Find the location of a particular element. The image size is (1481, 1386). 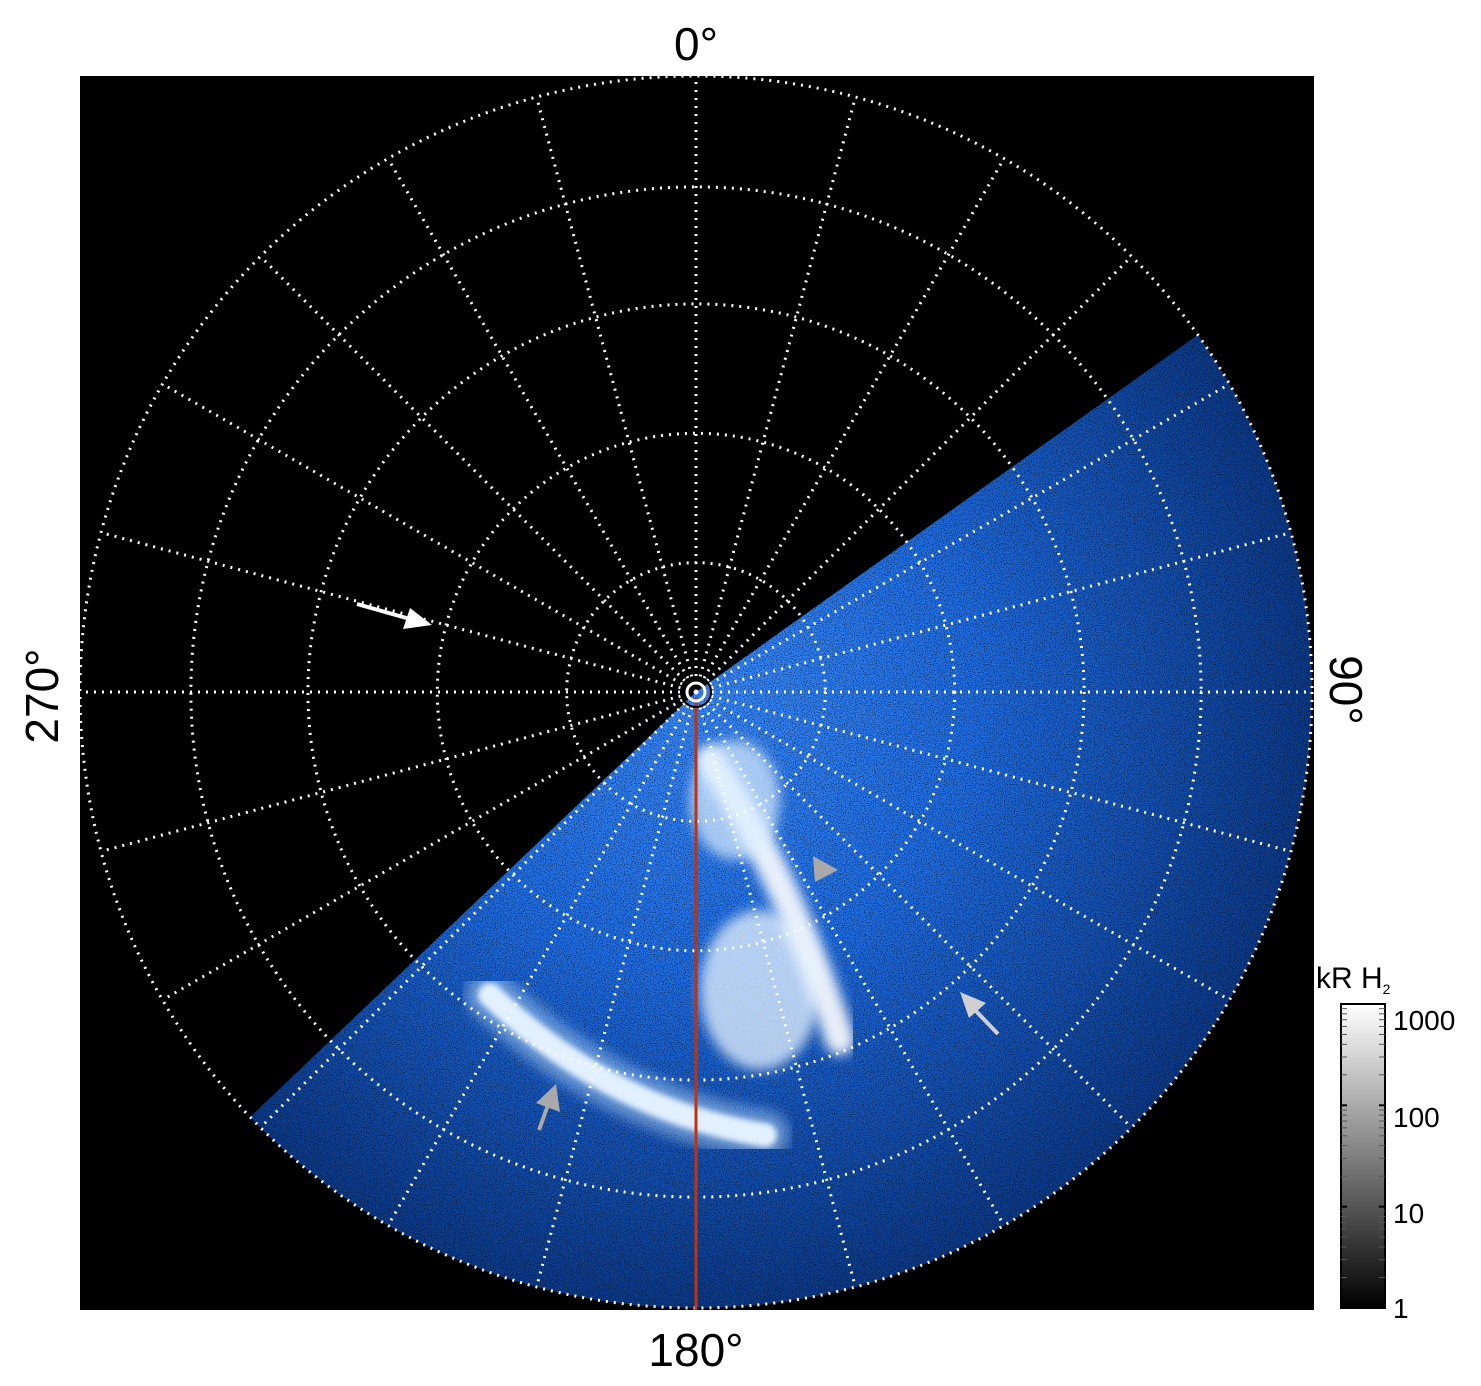

north-pole-marker is located at coordinates (696, 692).